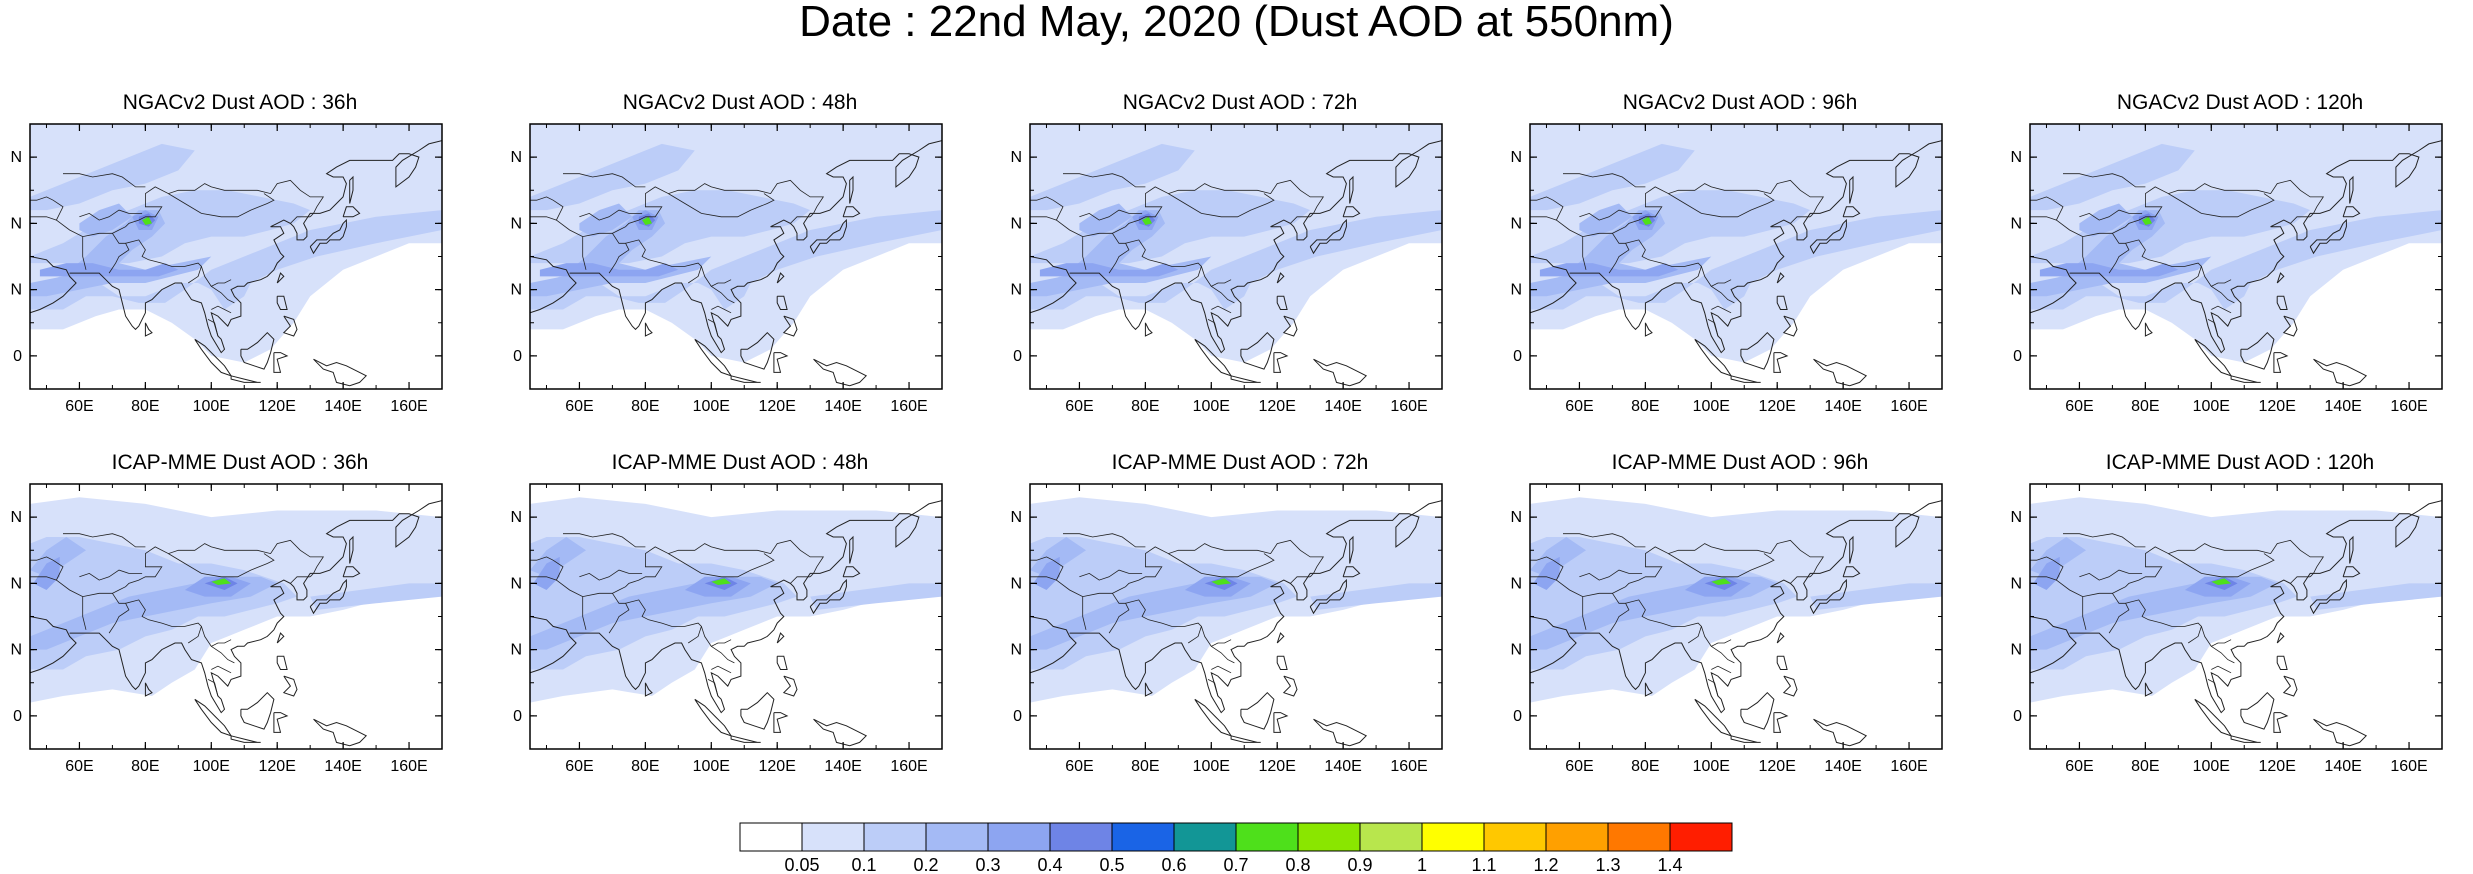 The width and height of the screenshot is (2473, 874). Describe the element at coordinates (1740, 102) in the screenshot. I see `panel-title: NGACv2 Dust AOD : 96h` at that location.